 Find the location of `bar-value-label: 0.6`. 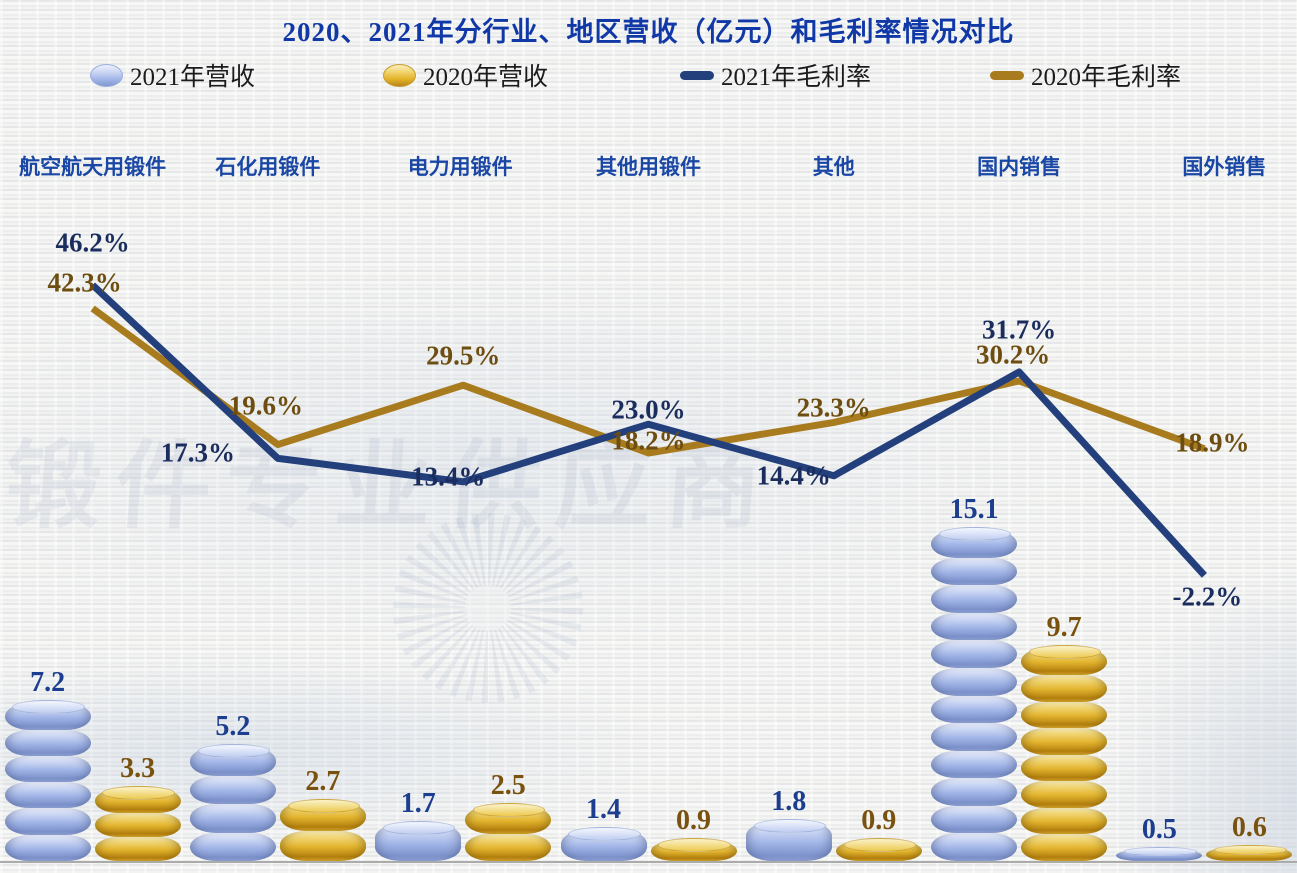

bar-value-label: 0.6 is located at coordinates (1249, 827).